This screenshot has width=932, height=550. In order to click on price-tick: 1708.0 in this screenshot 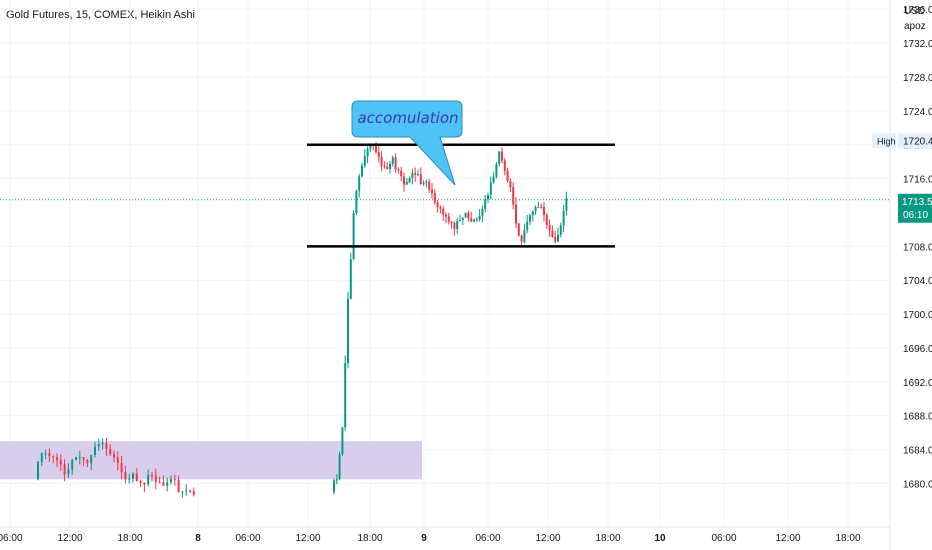, I will do `click(917, 247)`.